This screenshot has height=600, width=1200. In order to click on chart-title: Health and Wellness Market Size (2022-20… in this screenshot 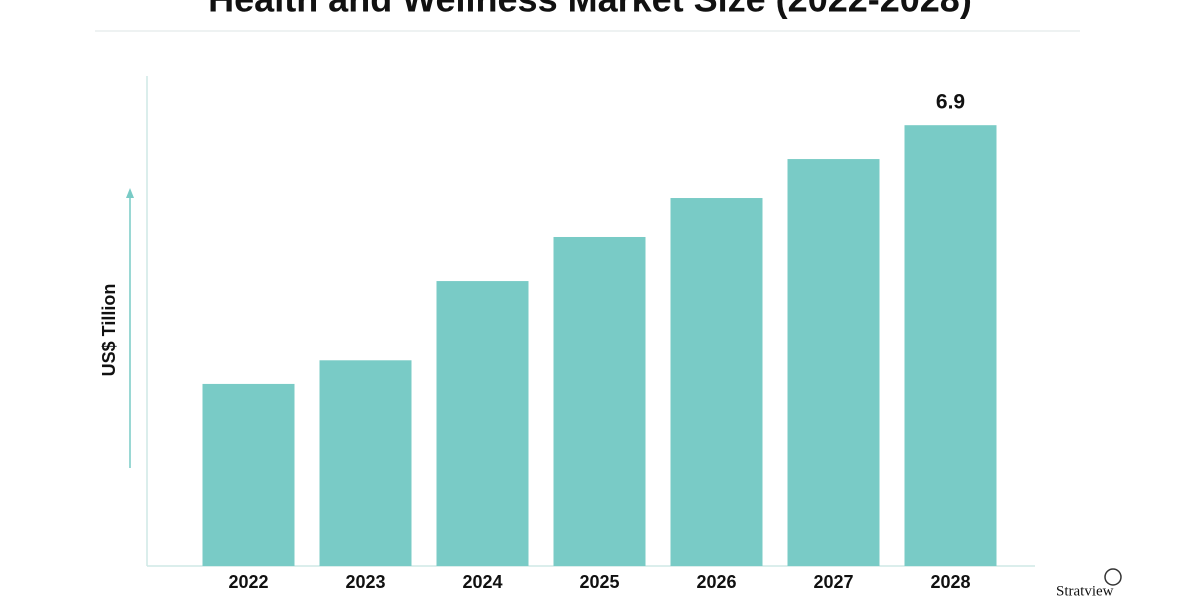, I will do `click(590, 10)`.